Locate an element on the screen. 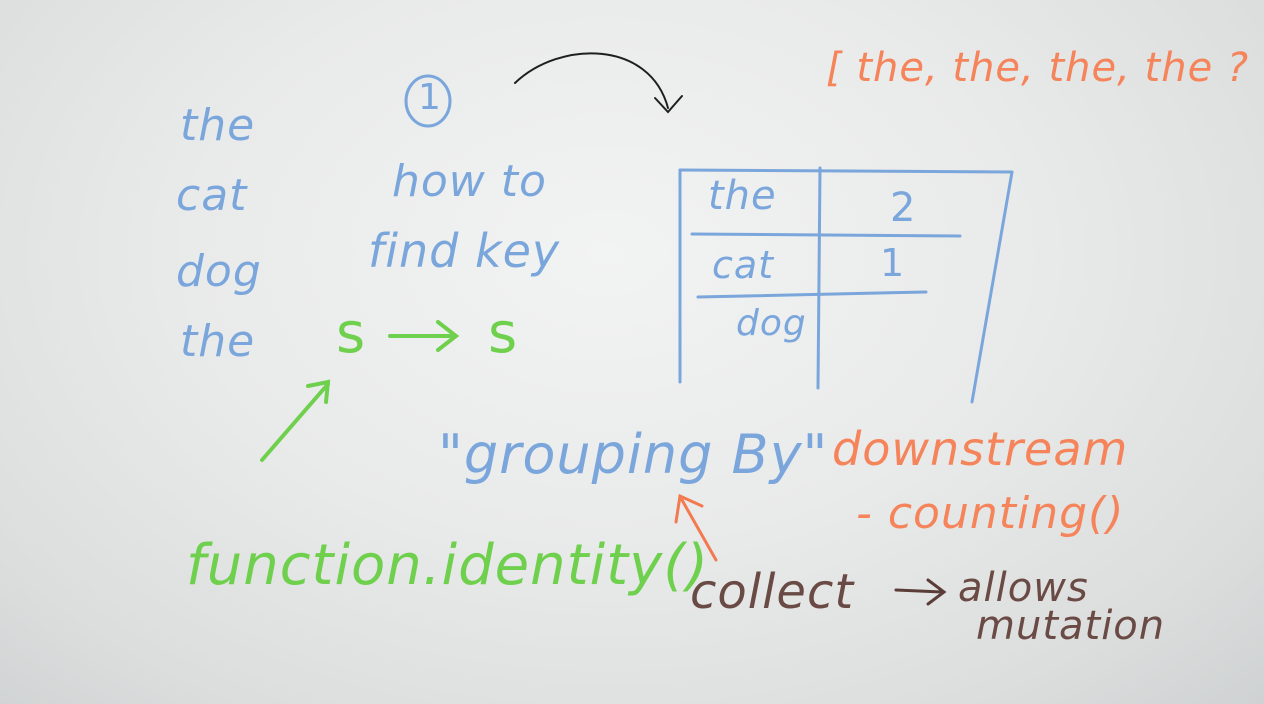 The image size is (1264, 704). how-to-text: how to is located at coordinates (469, 181).